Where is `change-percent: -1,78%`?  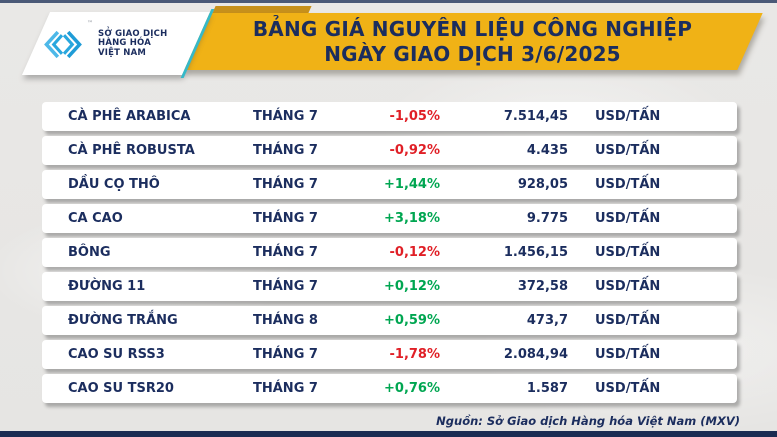 change-percent: -1,78% is located at coordinates (415, 354).